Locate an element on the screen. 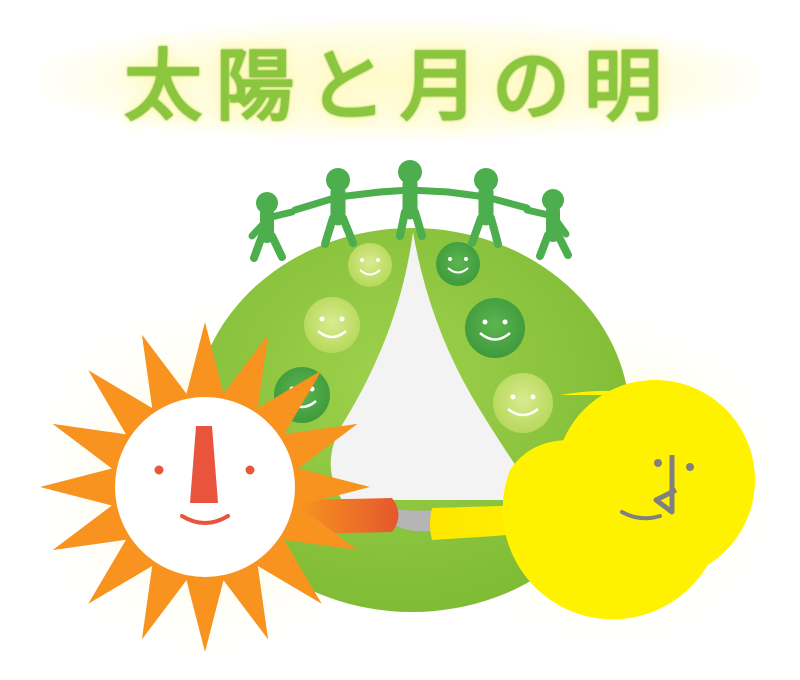 This screenshot has width=800, height=680. crescent-moon-character-icon is located at coordinates (628, 500).